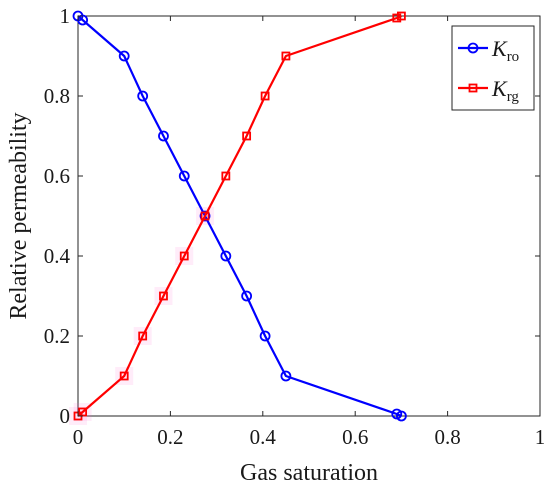 Image resolution: width=550 pixels, height=492 pixels. I want to click on x-tick-label: 0.8, so click(447, 437).